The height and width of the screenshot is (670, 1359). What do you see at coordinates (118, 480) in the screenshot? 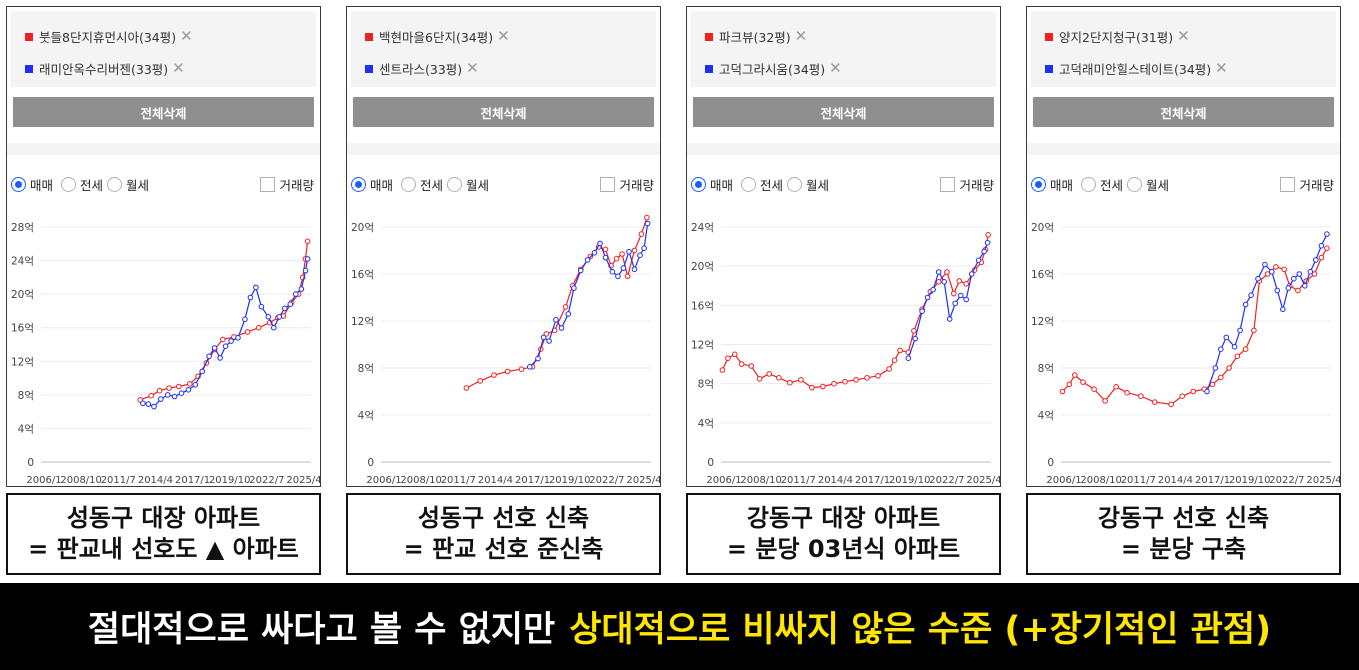
I see `x-tick-label: 2011/7` at bounding box center [118, 480].